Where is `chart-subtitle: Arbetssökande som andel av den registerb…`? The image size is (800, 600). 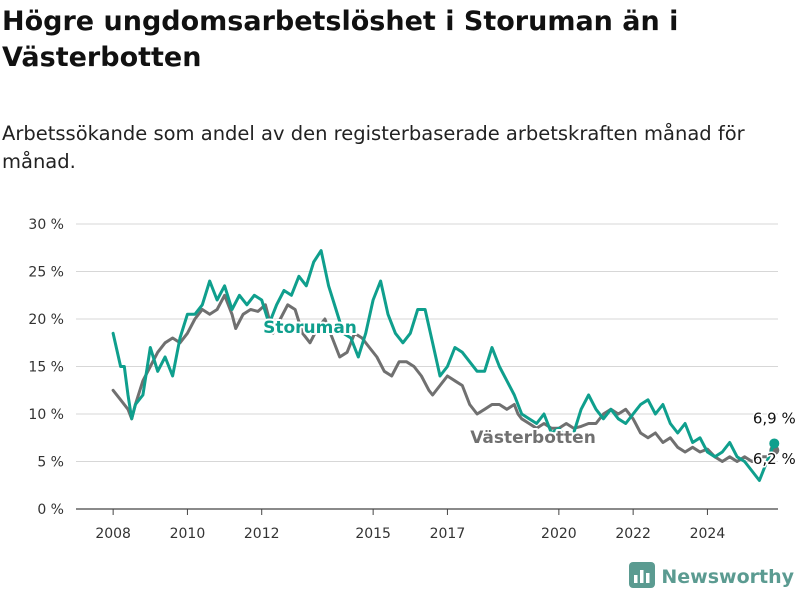
chart-subtitle: Arbetssökande som andel av den registerb… is located at coordinates (373, 147).